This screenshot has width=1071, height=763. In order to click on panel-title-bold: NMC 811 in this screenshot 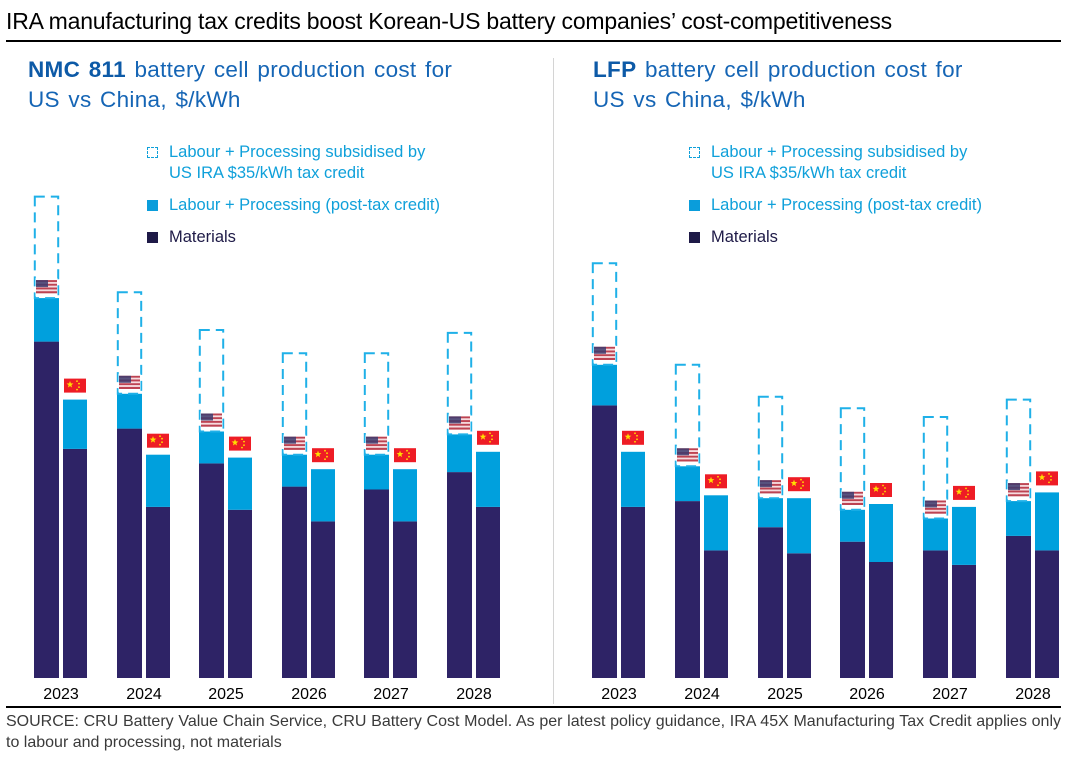, I will do `click(77, 69)`.